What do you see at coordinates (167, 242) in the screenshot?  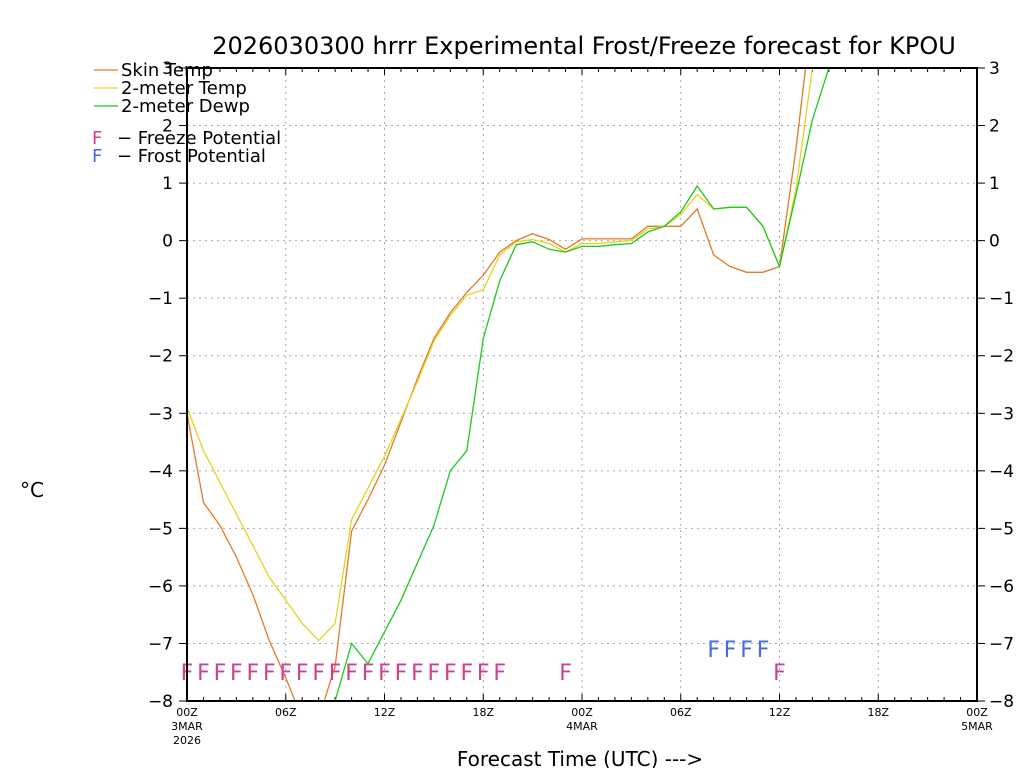 I see `y-tick-label: 0` at bounding box center [167, 242].